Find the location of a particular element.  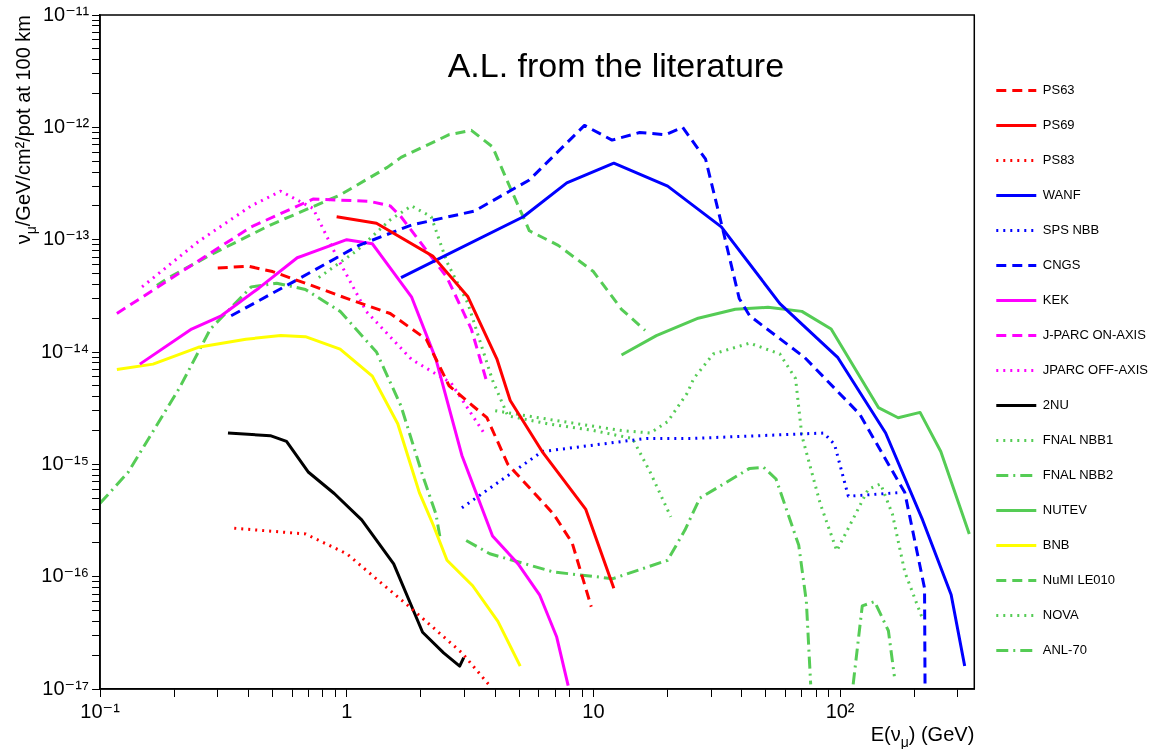

legend-label: 2NU is located at coordinates (1055, 405).